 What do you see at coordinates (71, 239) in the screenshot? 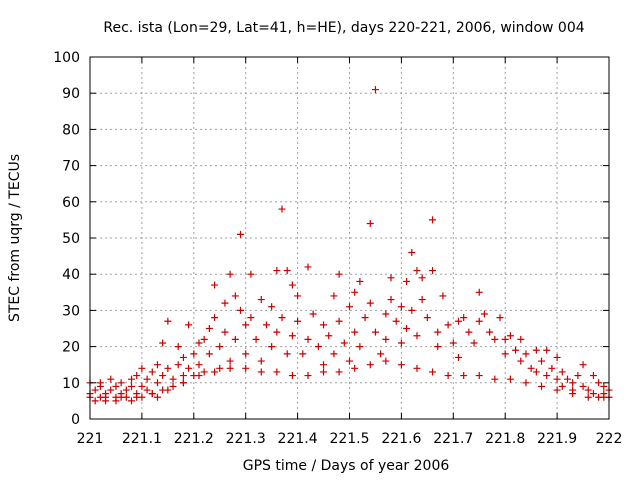
I see `y-tick-label: 50` at bounding box center [71, 239].